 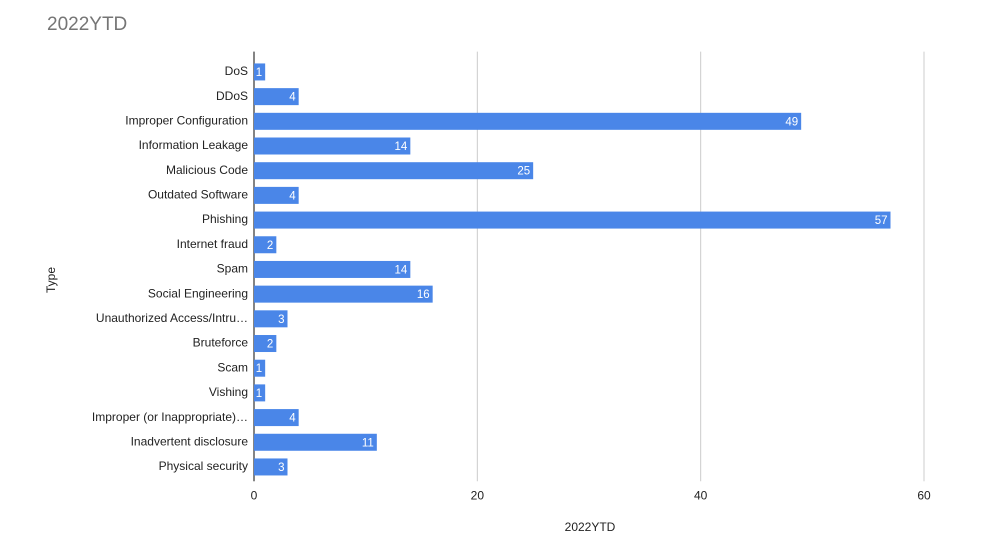 I want to click on value-label: 25, so click(x=523, y=172).